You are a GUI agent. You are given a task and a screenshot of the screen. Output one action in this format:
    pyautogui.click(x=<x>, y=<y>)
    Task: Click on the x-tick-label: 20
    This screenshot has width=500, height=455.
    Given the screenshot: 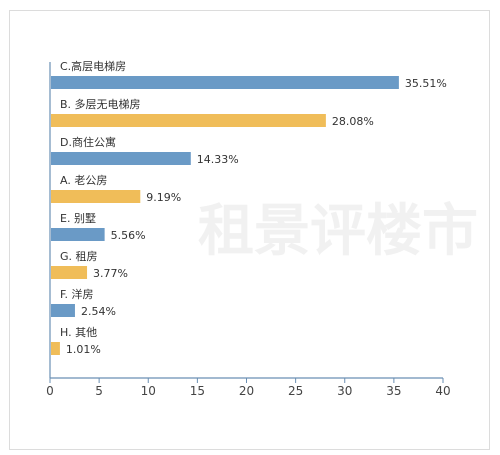 What is the action you would take?
    pyautogui.click(x=246, y=391)
    